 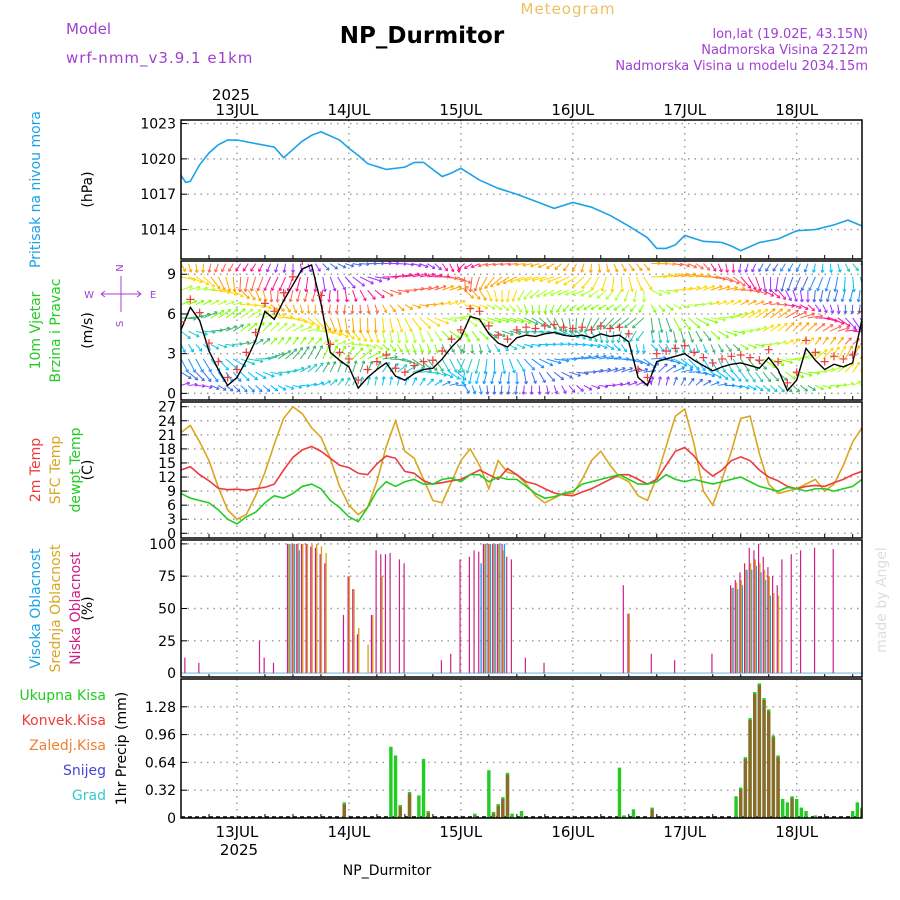 I want to click on y-tick-label: 24, so click(x=167, y=422).